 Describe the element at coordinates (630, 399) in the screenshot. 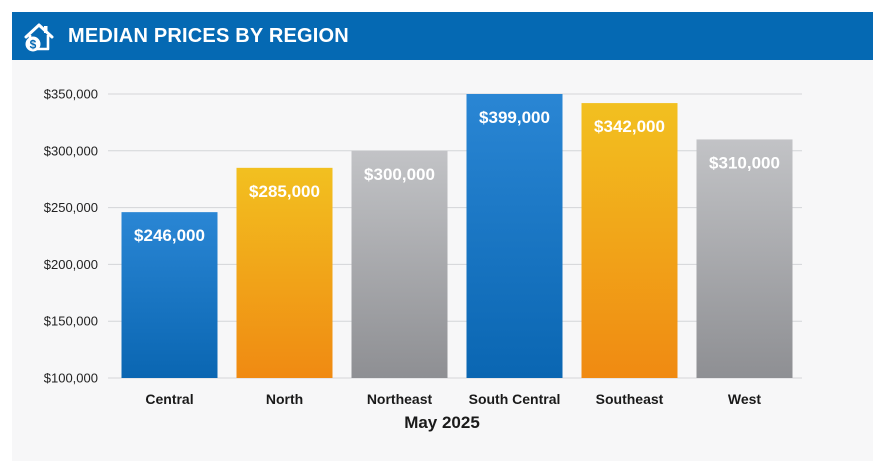

I see `x-tick-label: Southeast` at that location.